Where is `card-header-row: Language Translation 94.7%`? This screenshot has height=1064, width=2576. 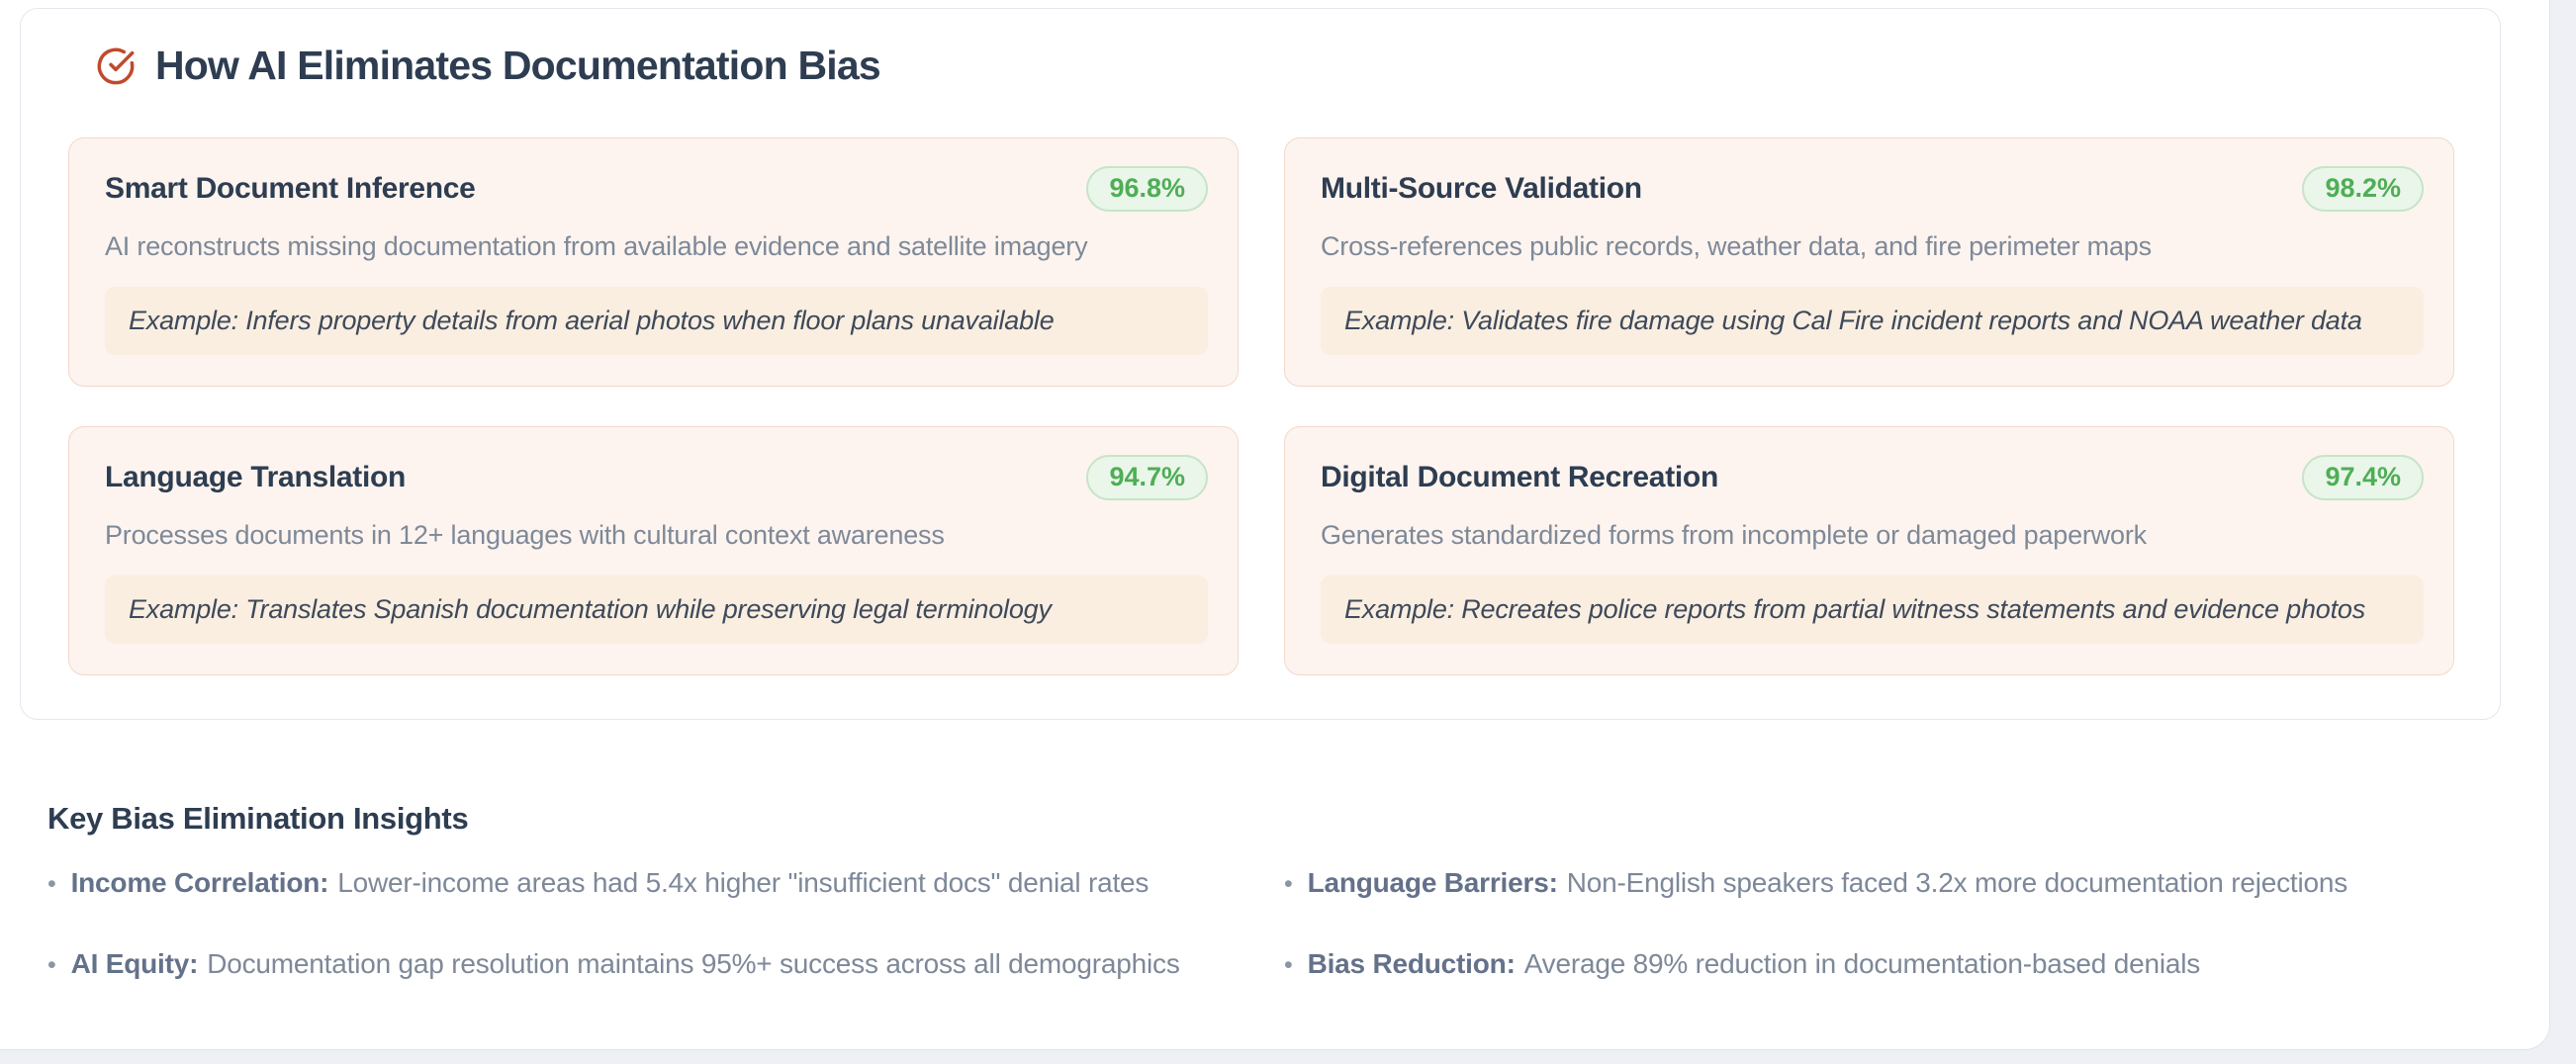
card-header-row: Language Translation 94.7% is located at coordinates (656, 477).